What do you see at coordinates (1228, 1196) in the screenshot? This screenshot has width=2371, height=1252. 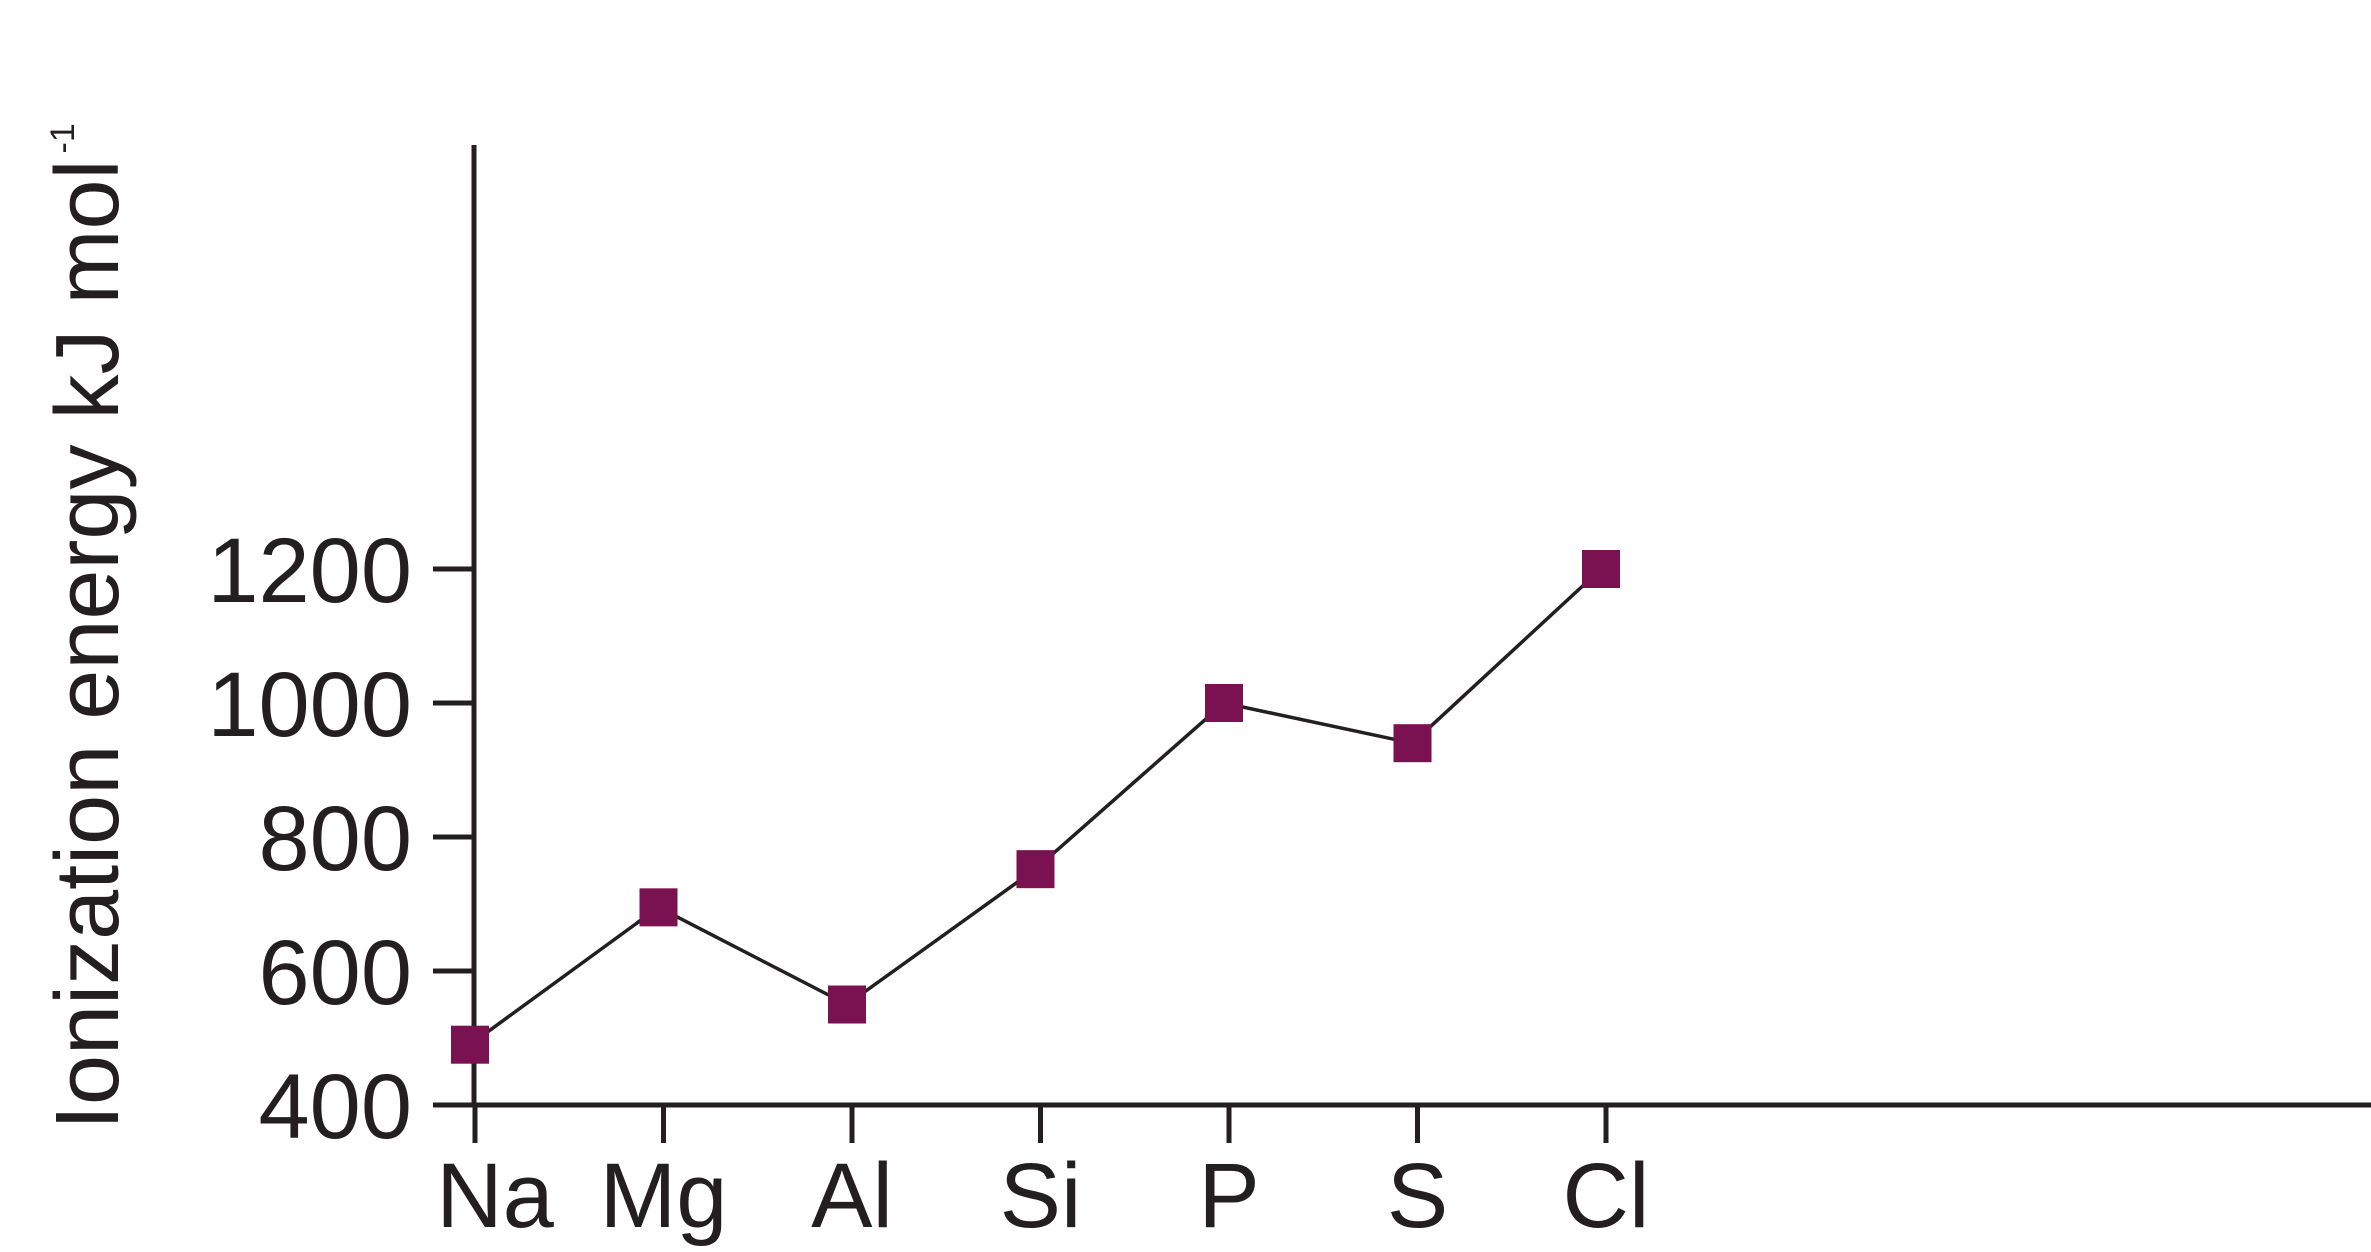 I see `x-tick-label-p: P` at bounding box center [1228, 1196].